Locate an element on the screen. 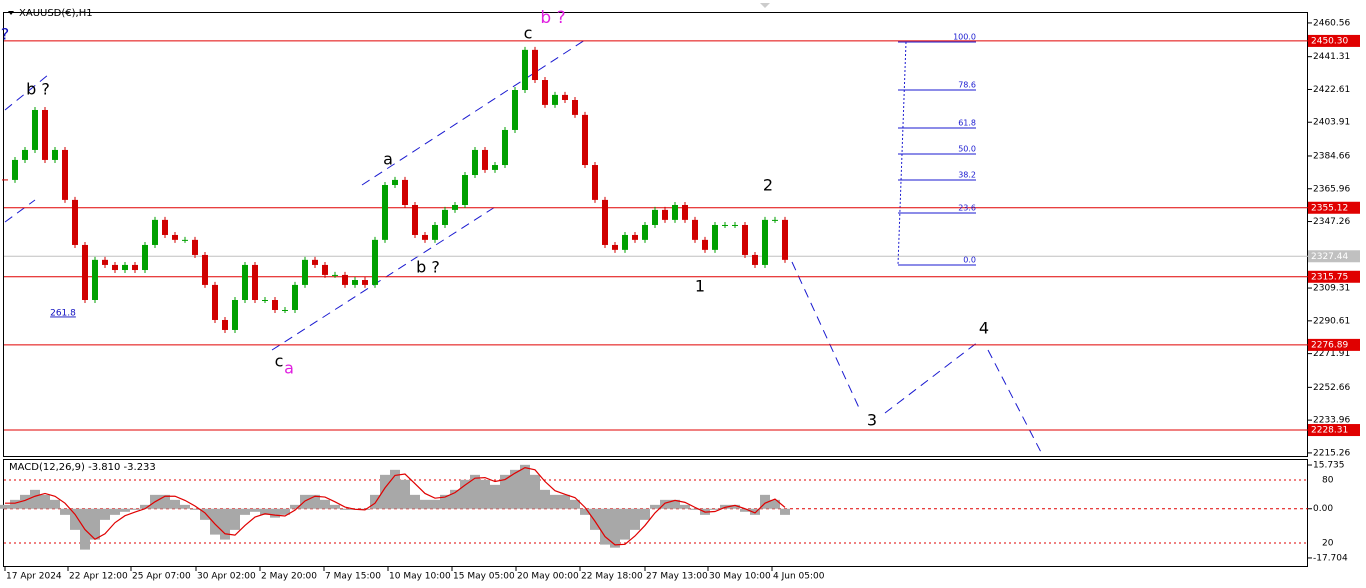 The image size is (1366, 588). x-tick-label: 2 May 20:00 is located at coordinates (289, 577).